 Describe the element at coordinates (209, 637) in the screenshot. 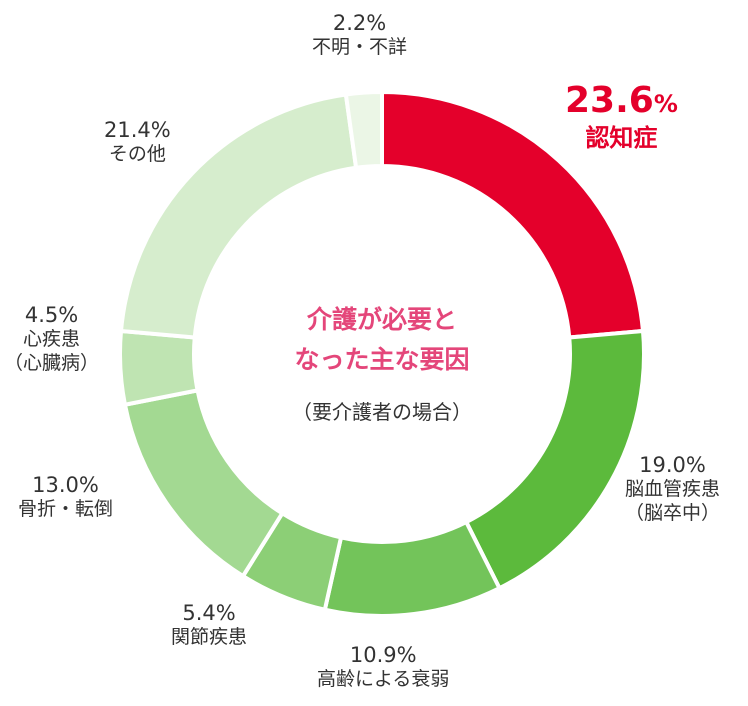

I see `slice-name: 関節疾患` at that location.